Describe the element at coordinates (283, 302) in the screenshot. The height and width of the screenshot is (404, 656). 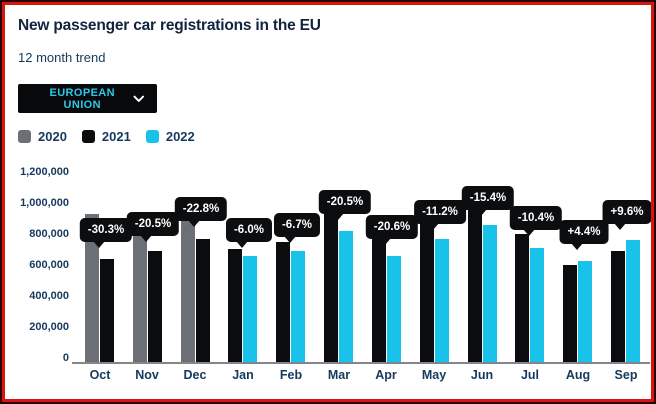
I see `bar-2021-feb` at that location.